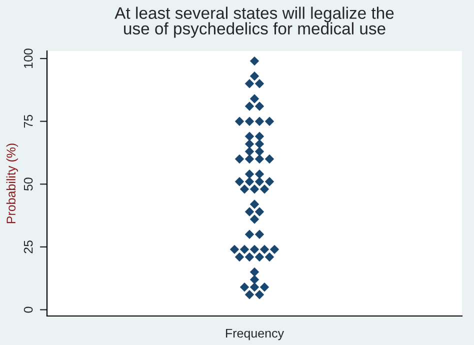 The width and height of the screenshot is (474, 345). What do you see at coordinates (28, 247) in the screenshot?
I see `y-tick-label: 25` at bounding box center [28, 247].